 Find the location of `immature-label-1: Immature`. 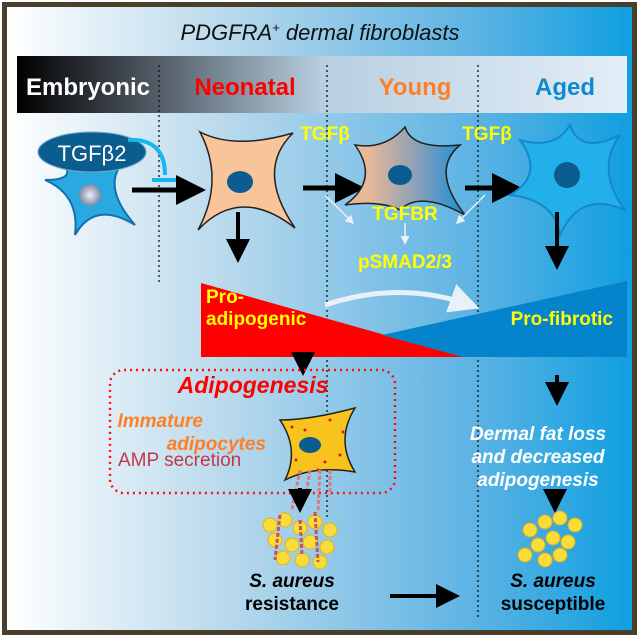

immature-label-1: Immature is located at coordinates (160, 421).